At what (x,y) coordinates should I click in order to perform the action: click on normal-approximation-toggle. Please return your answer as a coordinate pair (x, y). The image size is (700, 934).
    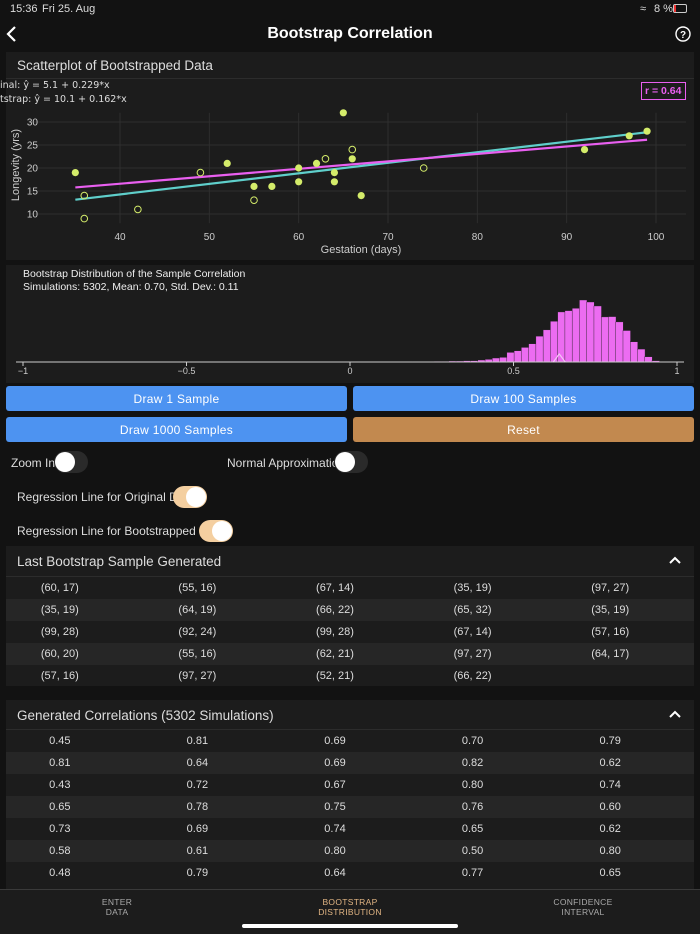
    Looking at the image, I should click on (351, 462).